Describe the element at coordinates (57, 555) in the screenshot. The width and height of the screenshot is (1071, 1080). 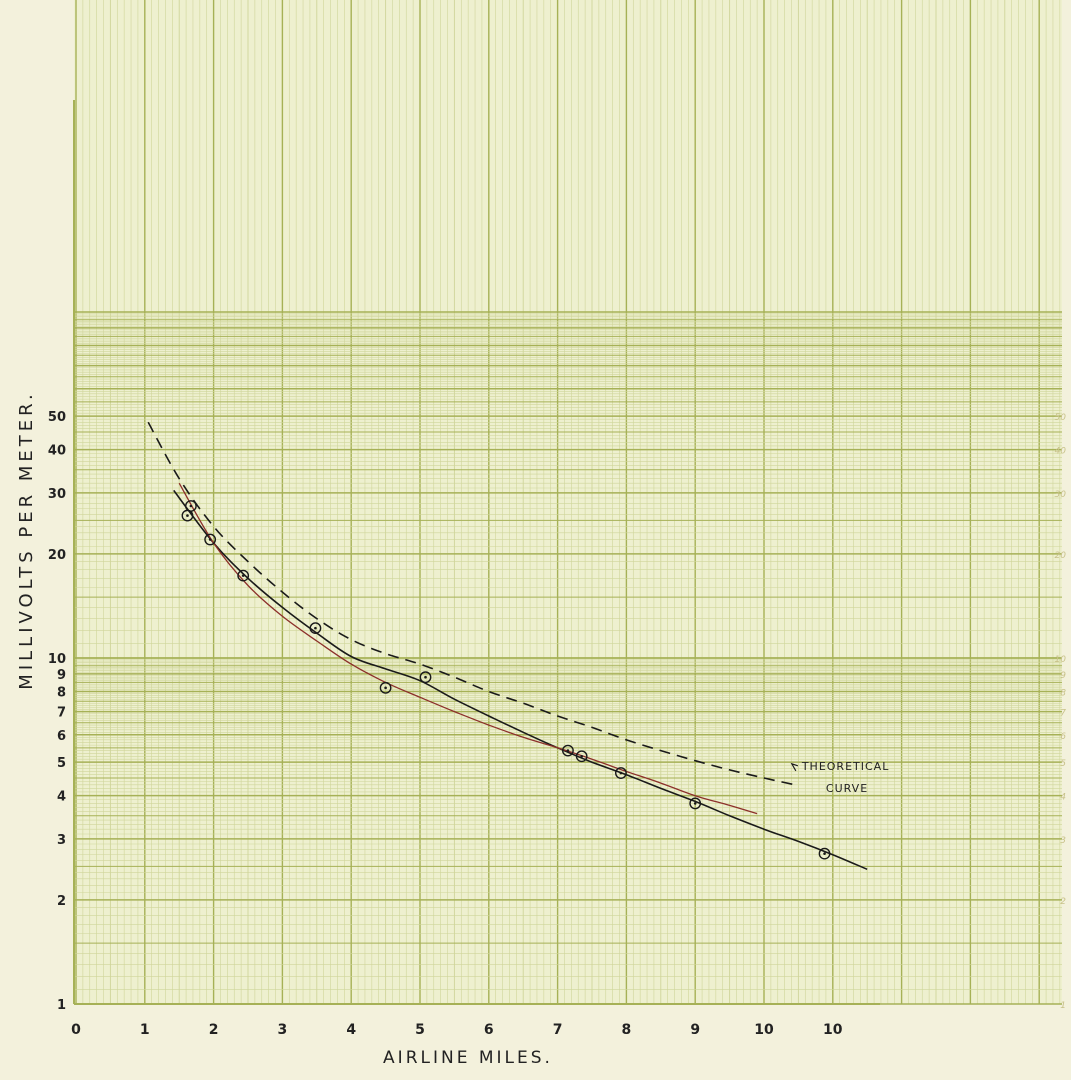
I see `y-tick-label: 20` at that location.